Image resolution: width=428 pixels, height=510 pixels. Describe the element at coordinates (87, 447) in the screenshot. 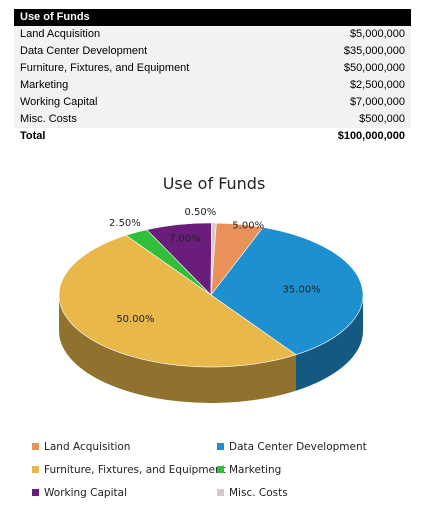

I see `legend-label: Land Acquisition` at that location.